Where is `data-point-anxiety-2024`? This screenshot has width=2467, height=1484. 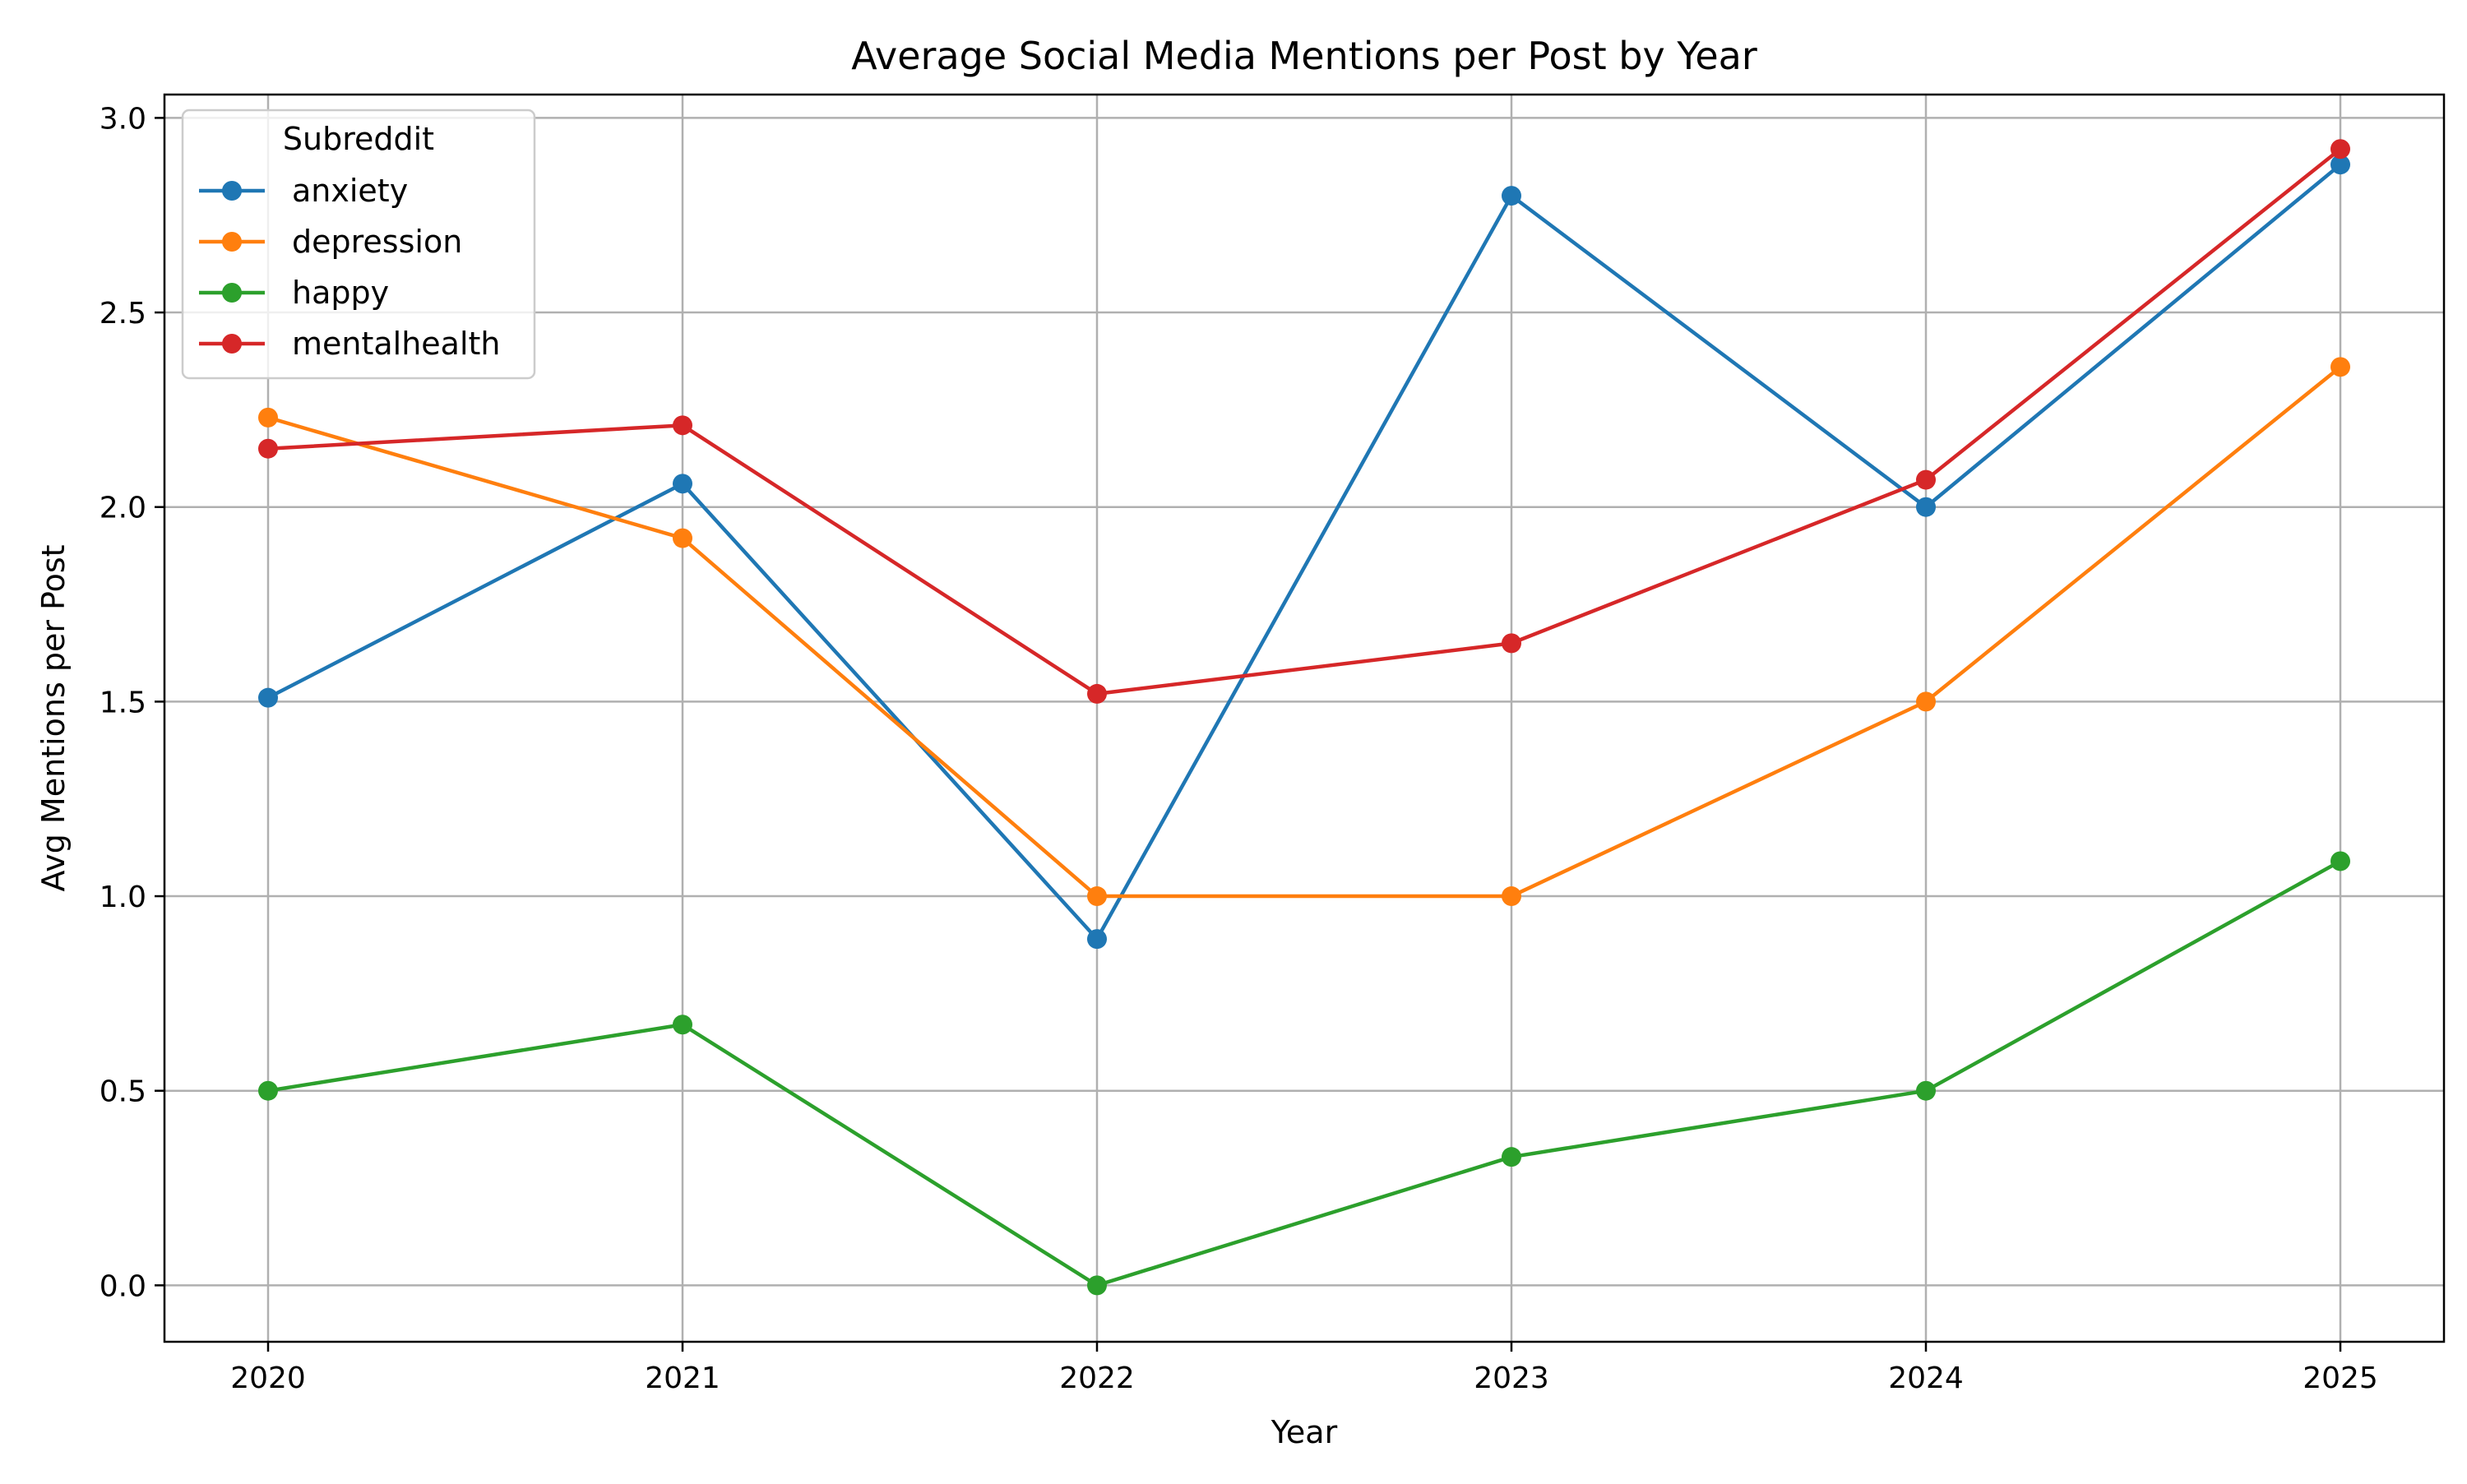 data-point-anxiety-2024 is located at coordinates (1926, 507).